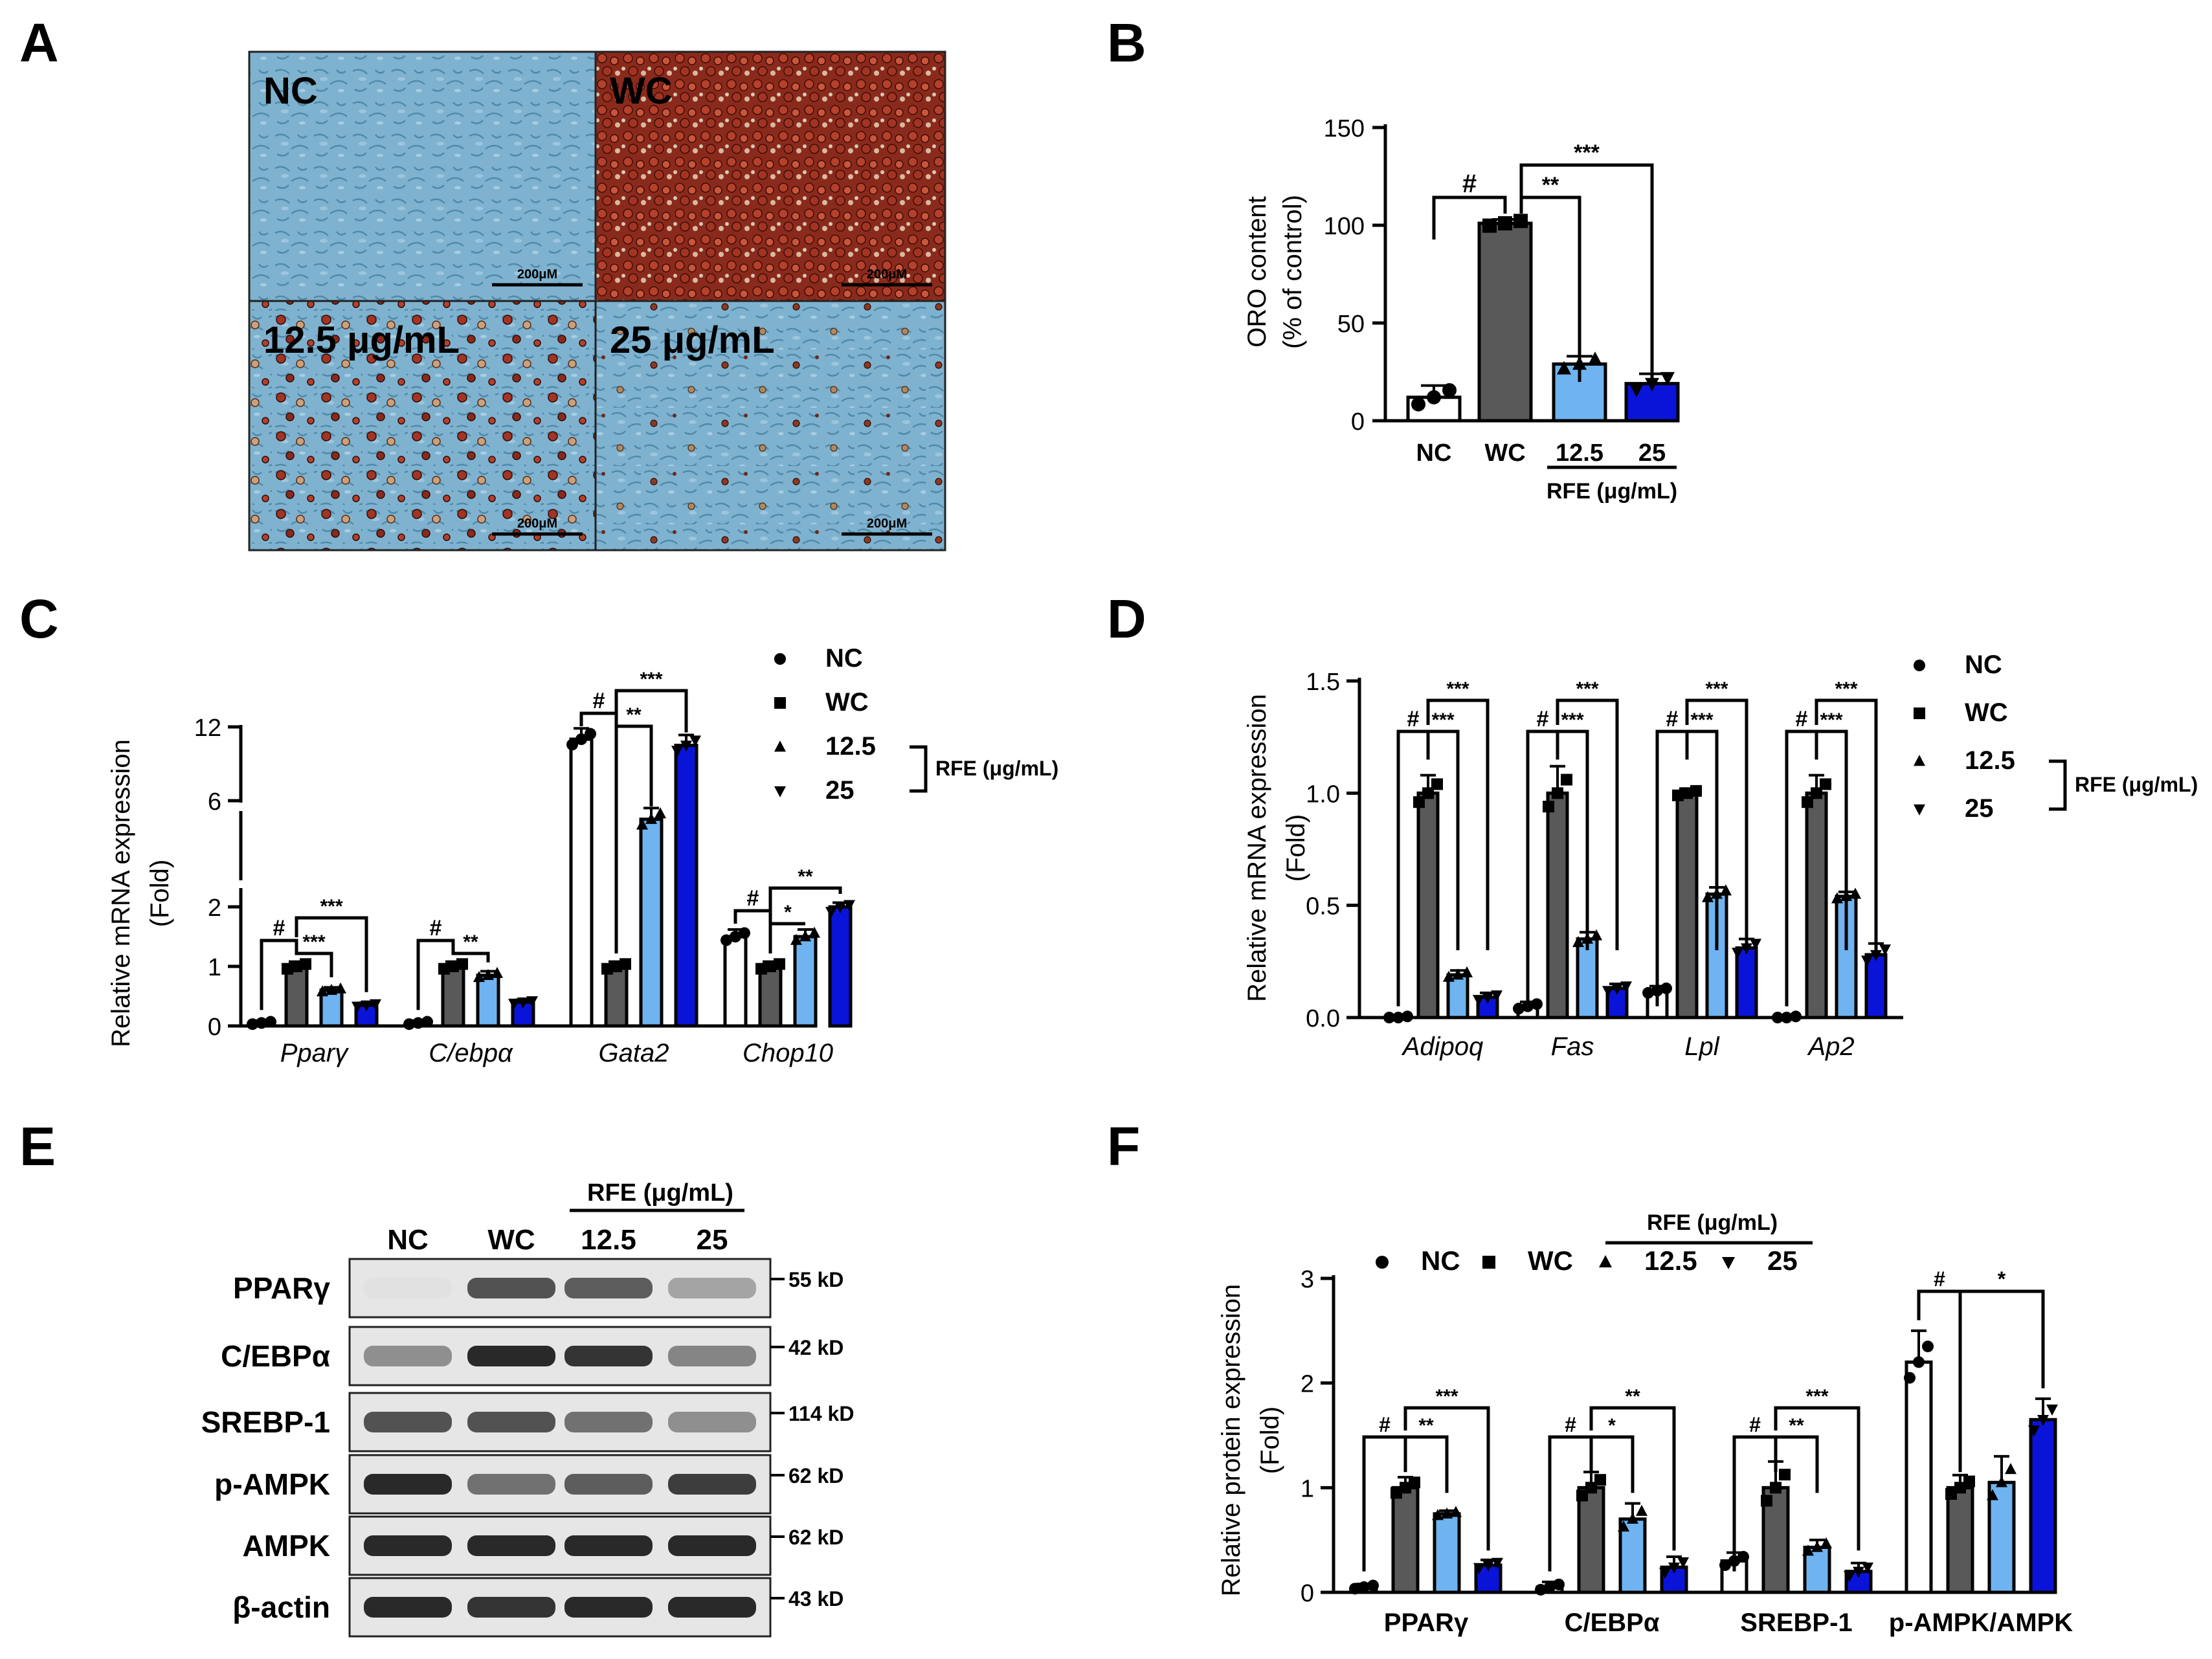 Image resolution: width=2212 pixels, height=1659 pixels. What do you see at coordinates (266, 1422) in the screenshot?
I see `e-row-label: SREBP-1` at bounding box center [266, 1422].